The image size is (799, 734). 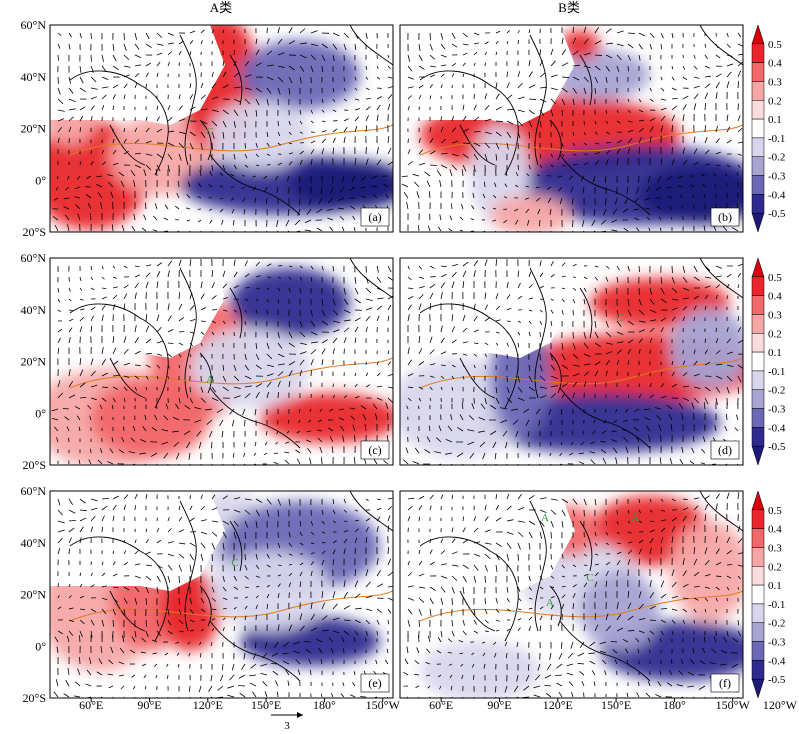 What do you see at coordinates (374, 450) in the screenshot?
I see `panel-label-c: (c)` at bounding box center [374, 450].